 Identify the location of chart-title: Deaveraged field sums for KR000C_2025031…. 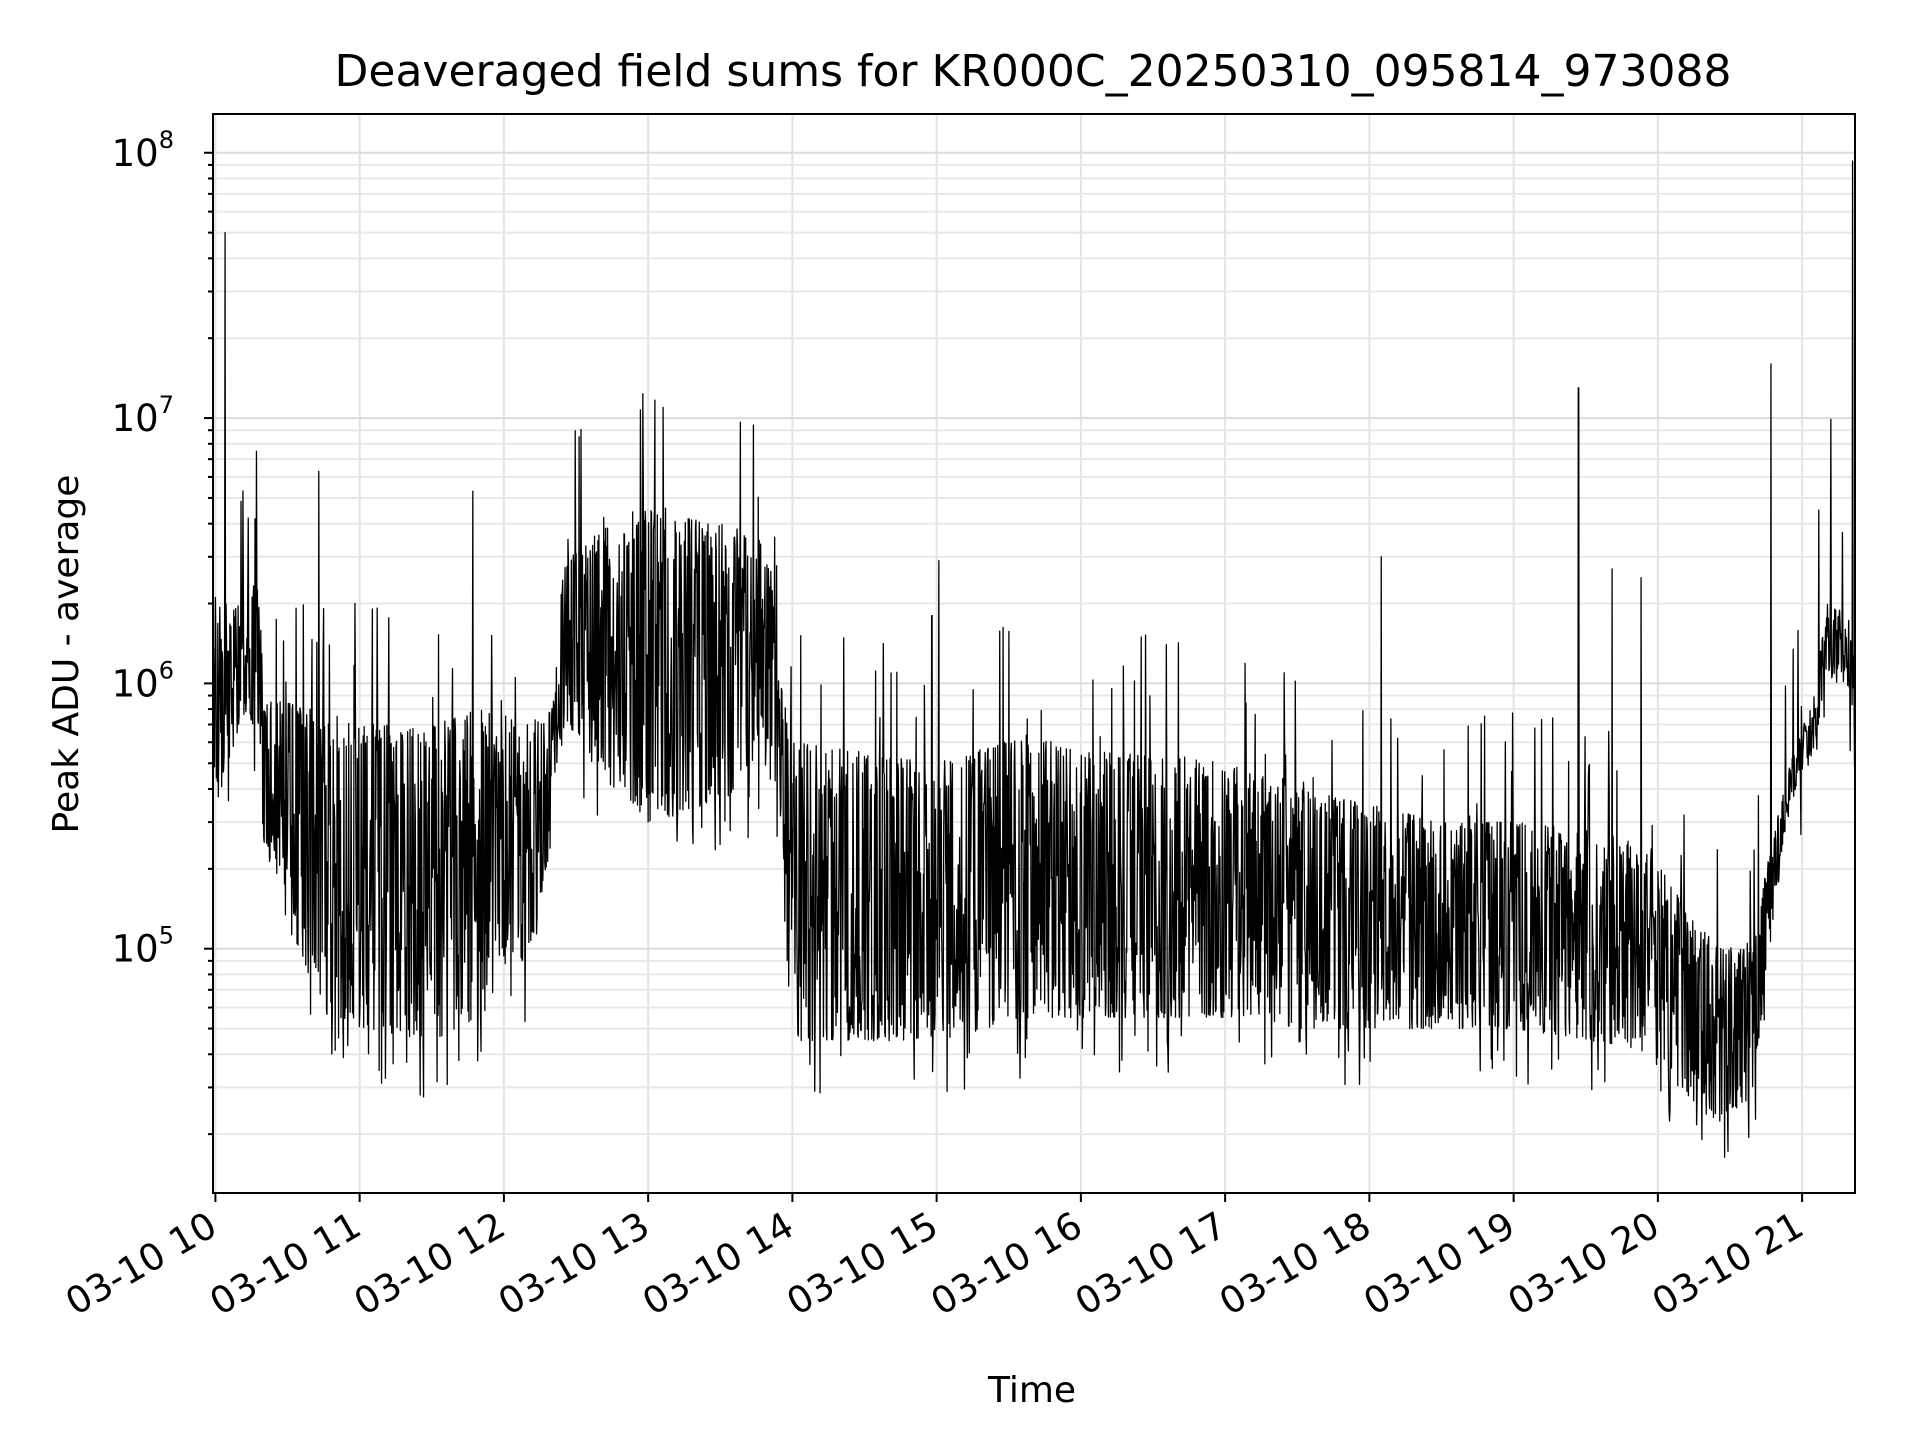
(1033, 71).